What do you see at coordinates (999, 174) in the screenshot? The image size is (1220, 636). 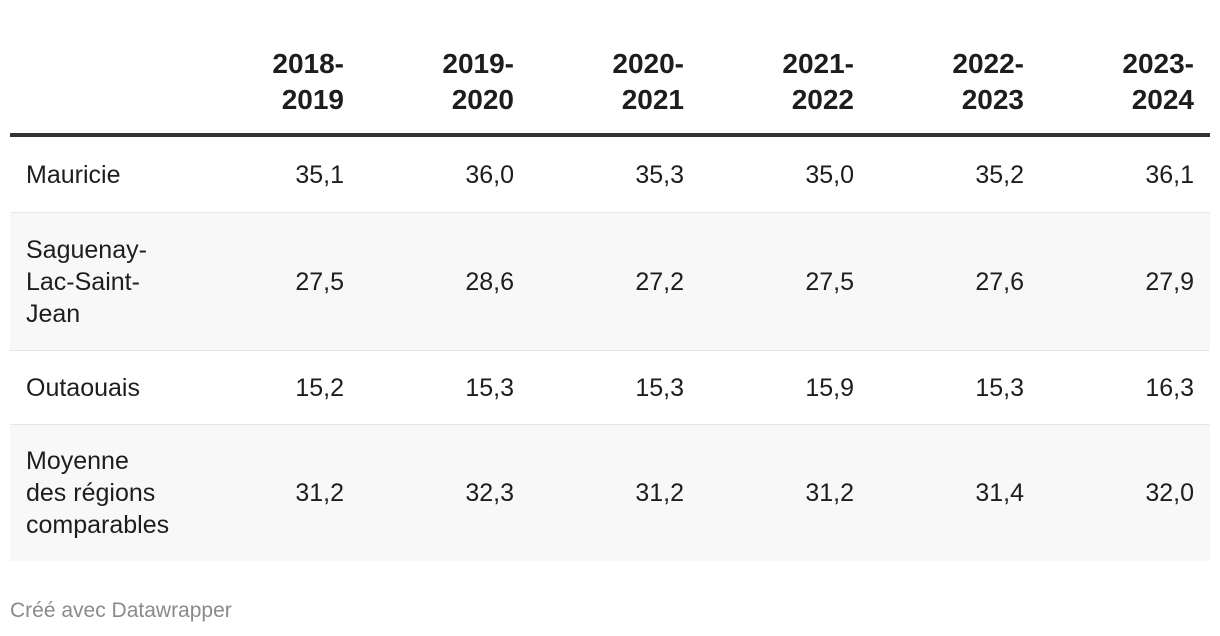 I see `table-cell-value: 35,2` at bounding box center [999, 174].